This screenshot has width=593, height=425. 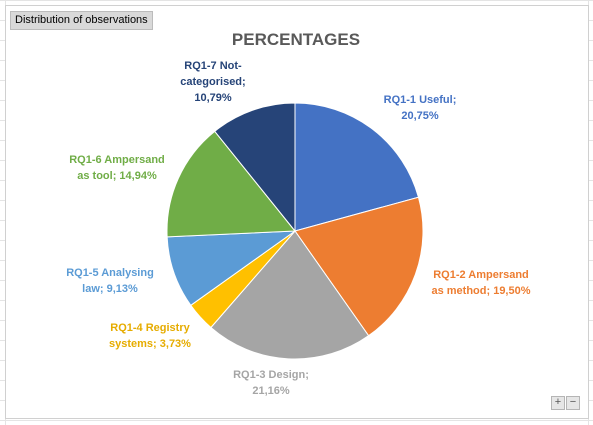 I want to click on slice-data-label: RQ1-1 Useful; 20,75%, so click(x=420, y=108).